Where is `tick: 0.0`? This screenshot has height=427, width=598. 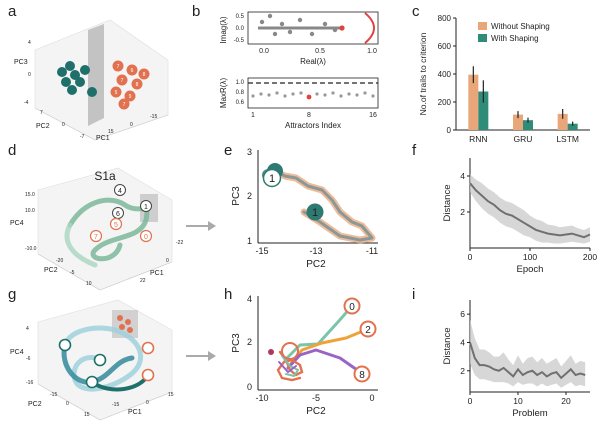 tick: 0.0 is located at coordinates (240, 29).